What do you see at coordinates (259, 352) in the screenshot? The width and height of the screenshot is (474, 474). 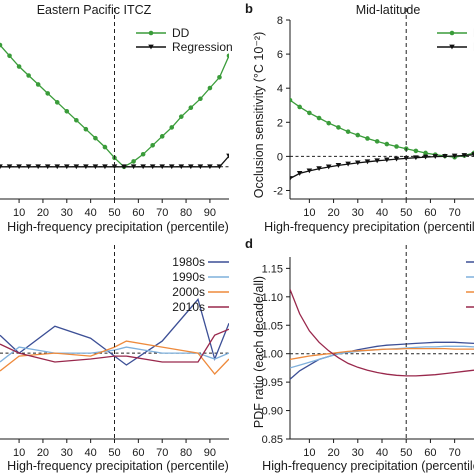 I see `panel-d-y-axis-label: PDF ratio (each decade/all)` at bounding box center [259, 352].